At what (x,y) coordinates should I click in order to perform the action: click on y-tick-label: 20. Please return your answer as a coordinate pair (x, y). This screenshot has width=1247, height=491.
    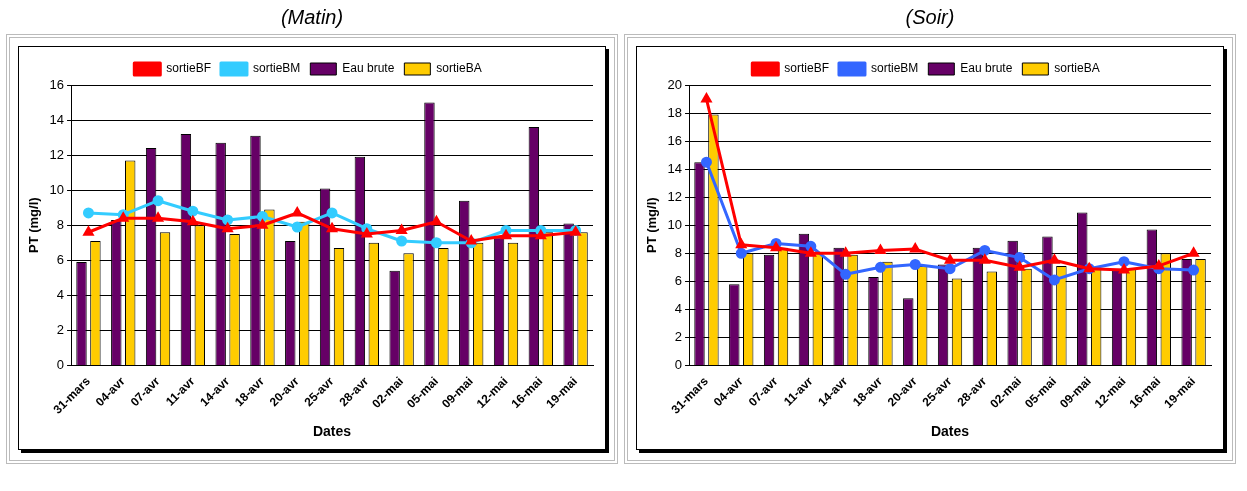
    Looking at the image, I should click on (675, 84).